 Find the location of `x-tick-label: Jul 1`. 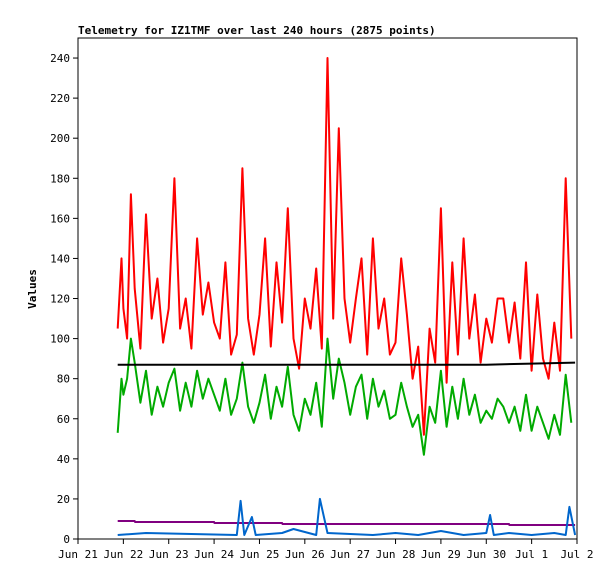

x-tick-label: Jul 1 is located at coordinates (531, 554).